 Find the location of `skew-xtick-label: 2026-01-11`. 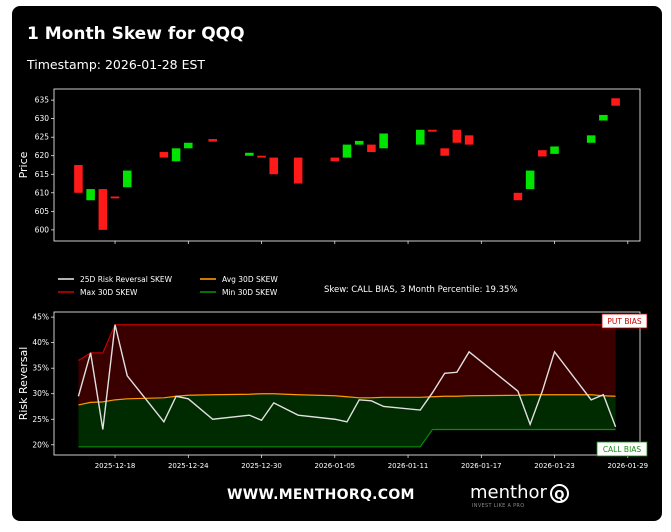

skew-xtick-label: 2026-01-11 is located at coordinates (408, 466).